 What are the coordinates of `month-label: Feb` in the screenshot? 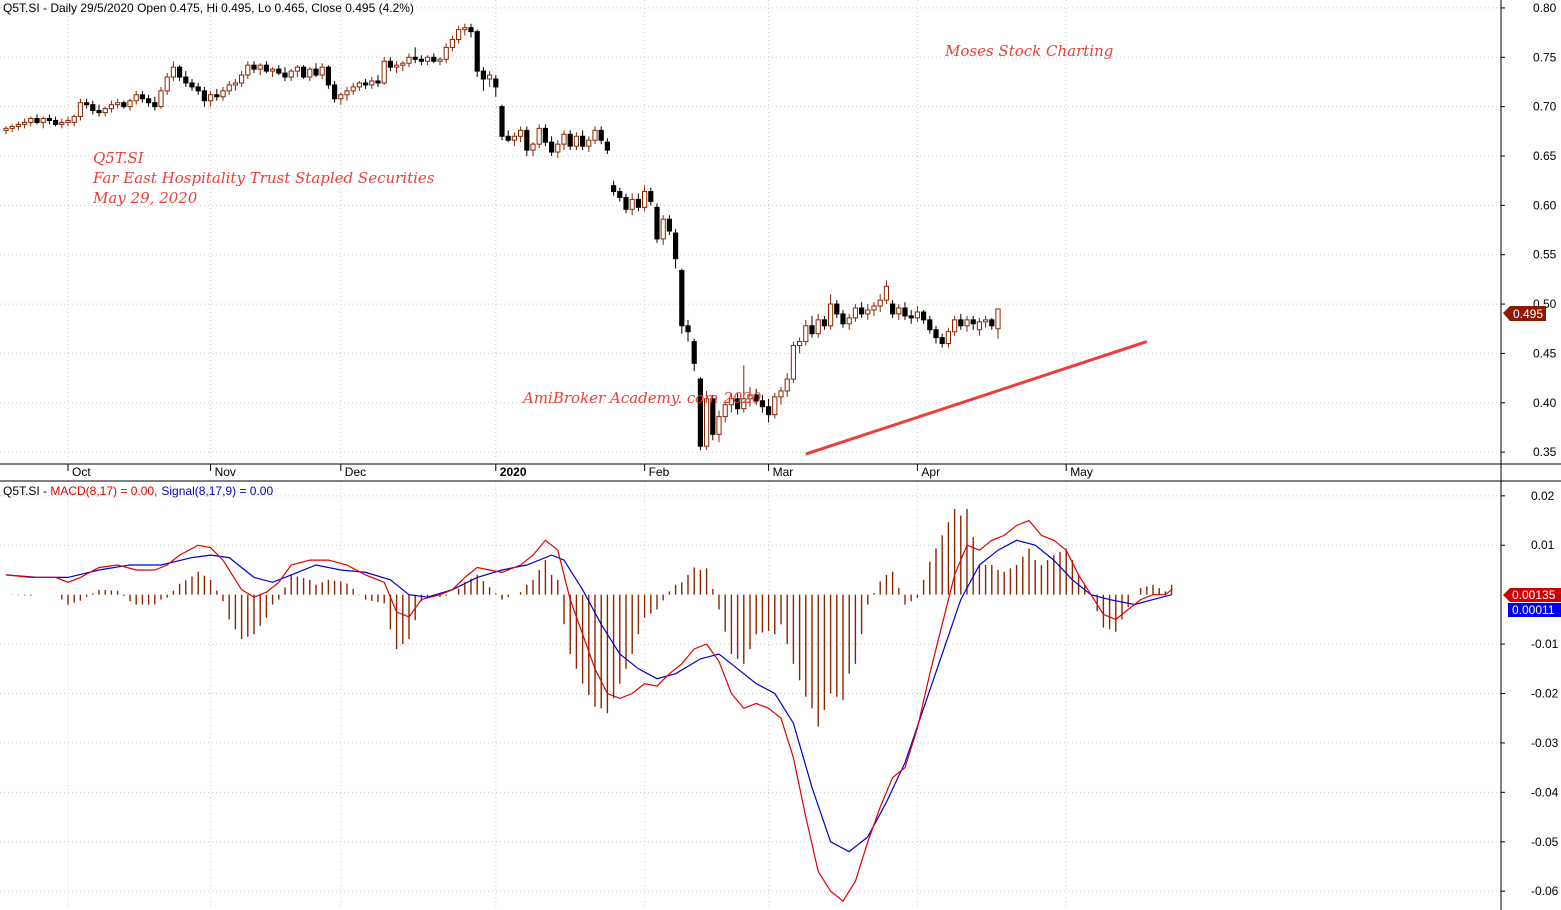 It's located at (659, 472).